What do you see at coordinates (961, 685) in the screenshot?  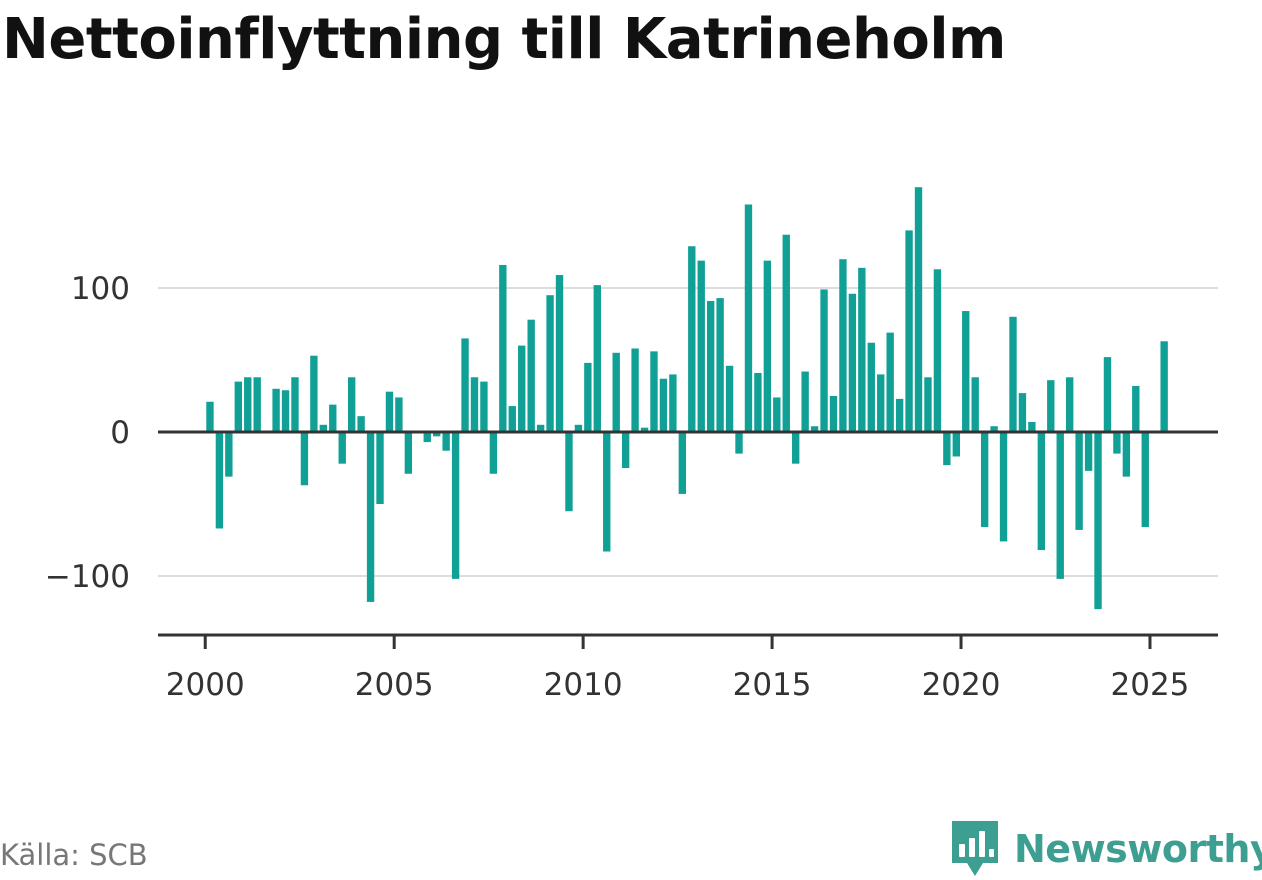 I see `x-tick-label: 2020` at bounding box center [961, 685].